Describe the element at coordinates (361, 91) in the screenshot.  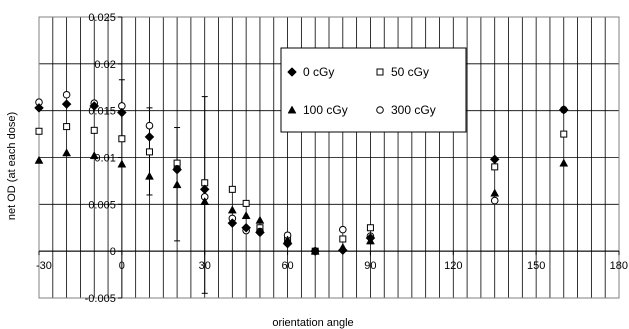
I see `legend-entries: 0 cGy 50 cGy 100 cGy 300 cGy` at that location.